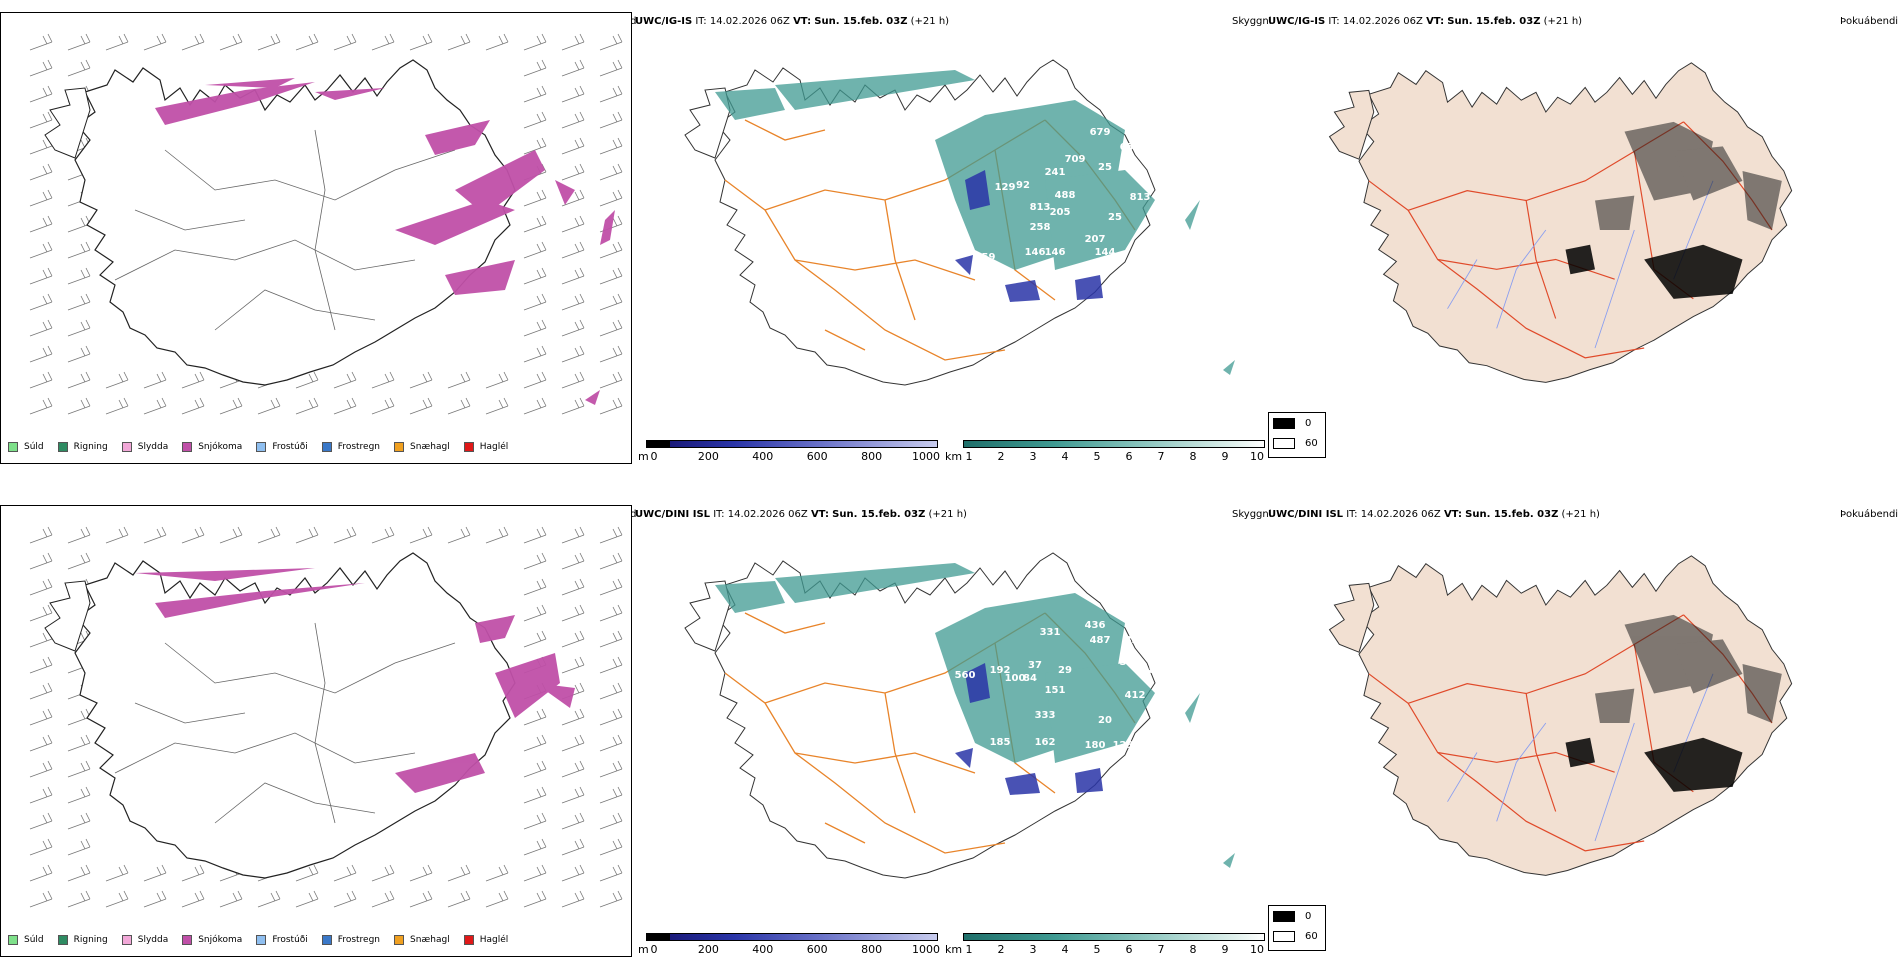 The image size is (1900, 959). I want to click on panel-title-fog: Þokuábendi, so click(1869, 514).